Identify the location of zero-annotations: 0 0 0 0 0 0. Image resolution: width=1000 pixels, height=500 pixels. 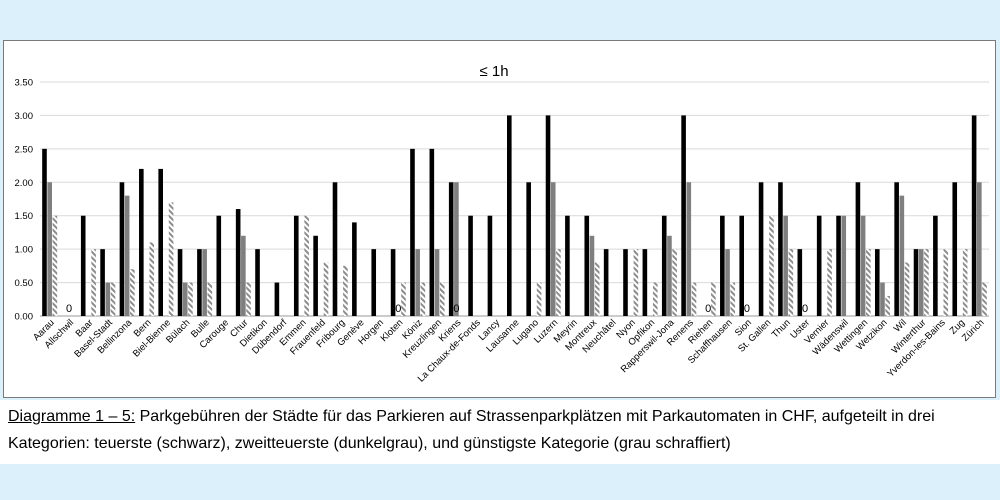
(437, 309).